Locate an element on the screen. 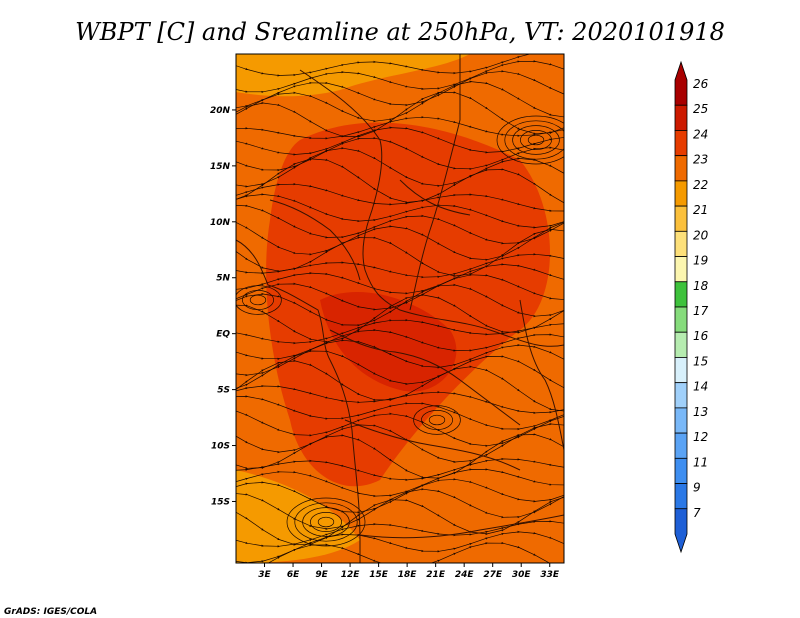 The image size is (800, 618). x-tick-label: 6E is located at coordinates (293, 575).